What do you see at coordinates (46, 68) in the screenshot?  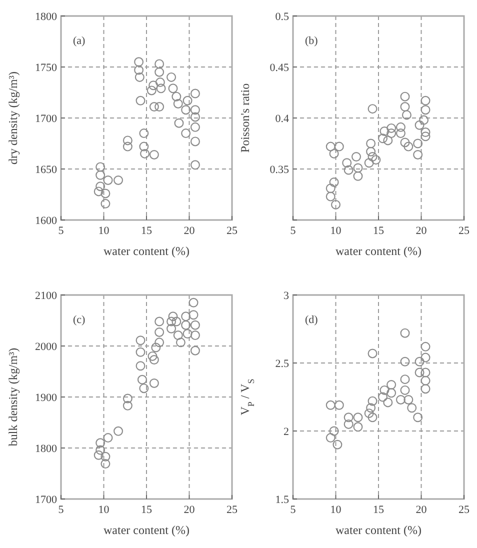 I see `y-tick-label: 1750` at bounding box center [46, 68].